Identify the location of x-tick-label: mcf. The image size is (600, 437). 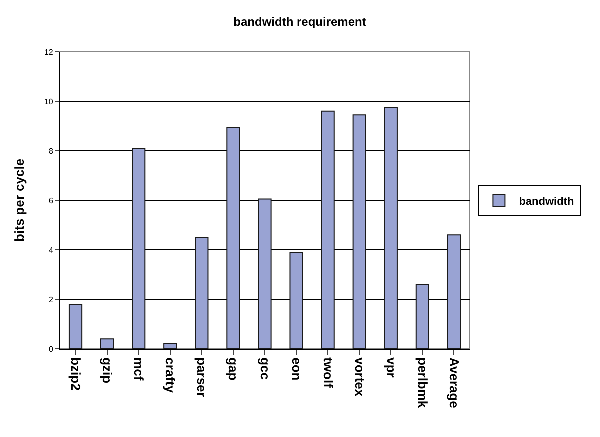
(139, 370).